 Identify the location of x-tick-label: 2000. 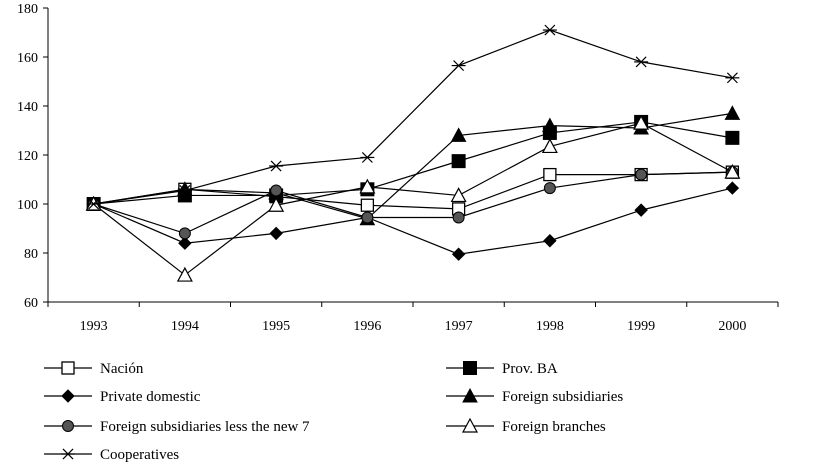
(732, 326).